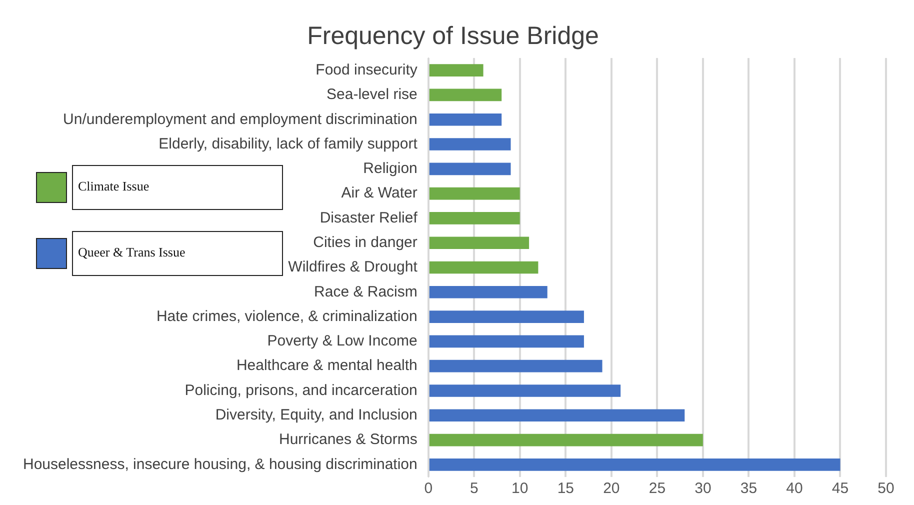 Image resolution: width=914 pixels, height=505 pixels. Describe the element at coordinates (132, 252) in the screenshot. I see `legend-label: Queer & Trans Issue` at that location.